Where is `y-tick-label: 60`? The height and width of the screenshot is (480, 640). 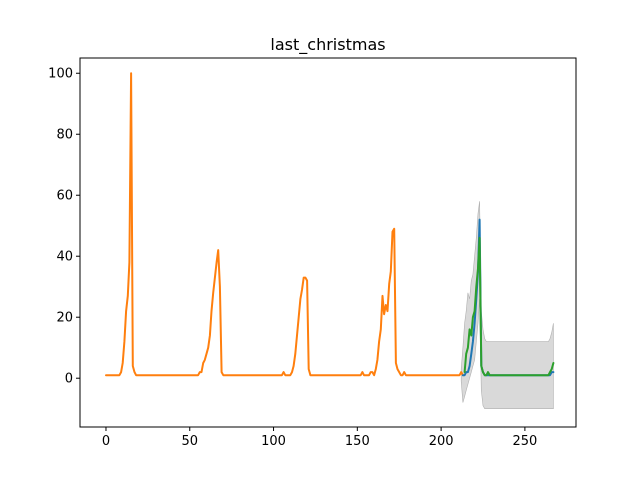
y-tick-label: 60 is located at coordinates (64, 196).